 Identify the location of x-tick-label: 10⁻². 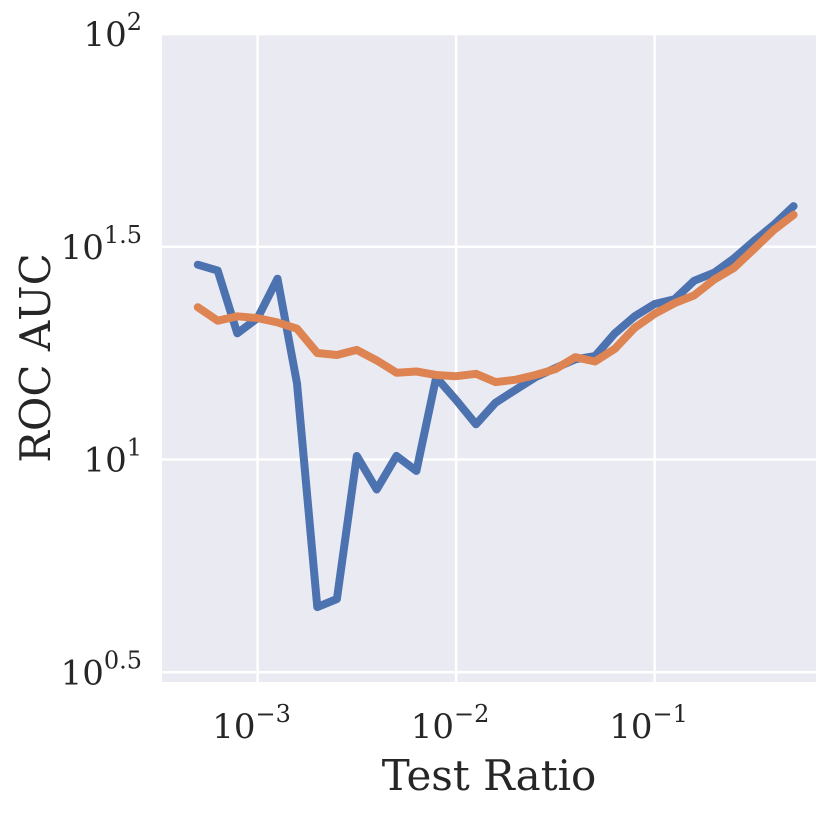
(450, 723).